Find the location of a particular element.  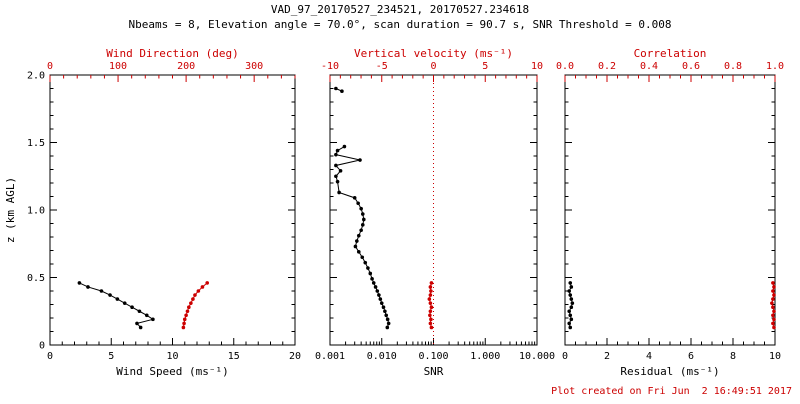

snr-series is located at coordinates (362, 208).